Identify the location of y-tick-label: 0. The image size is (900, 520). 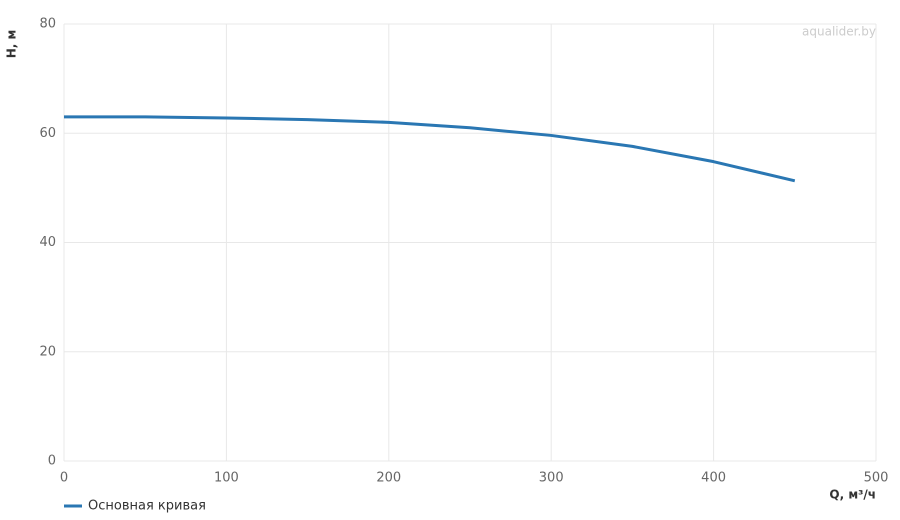
(52, 461).